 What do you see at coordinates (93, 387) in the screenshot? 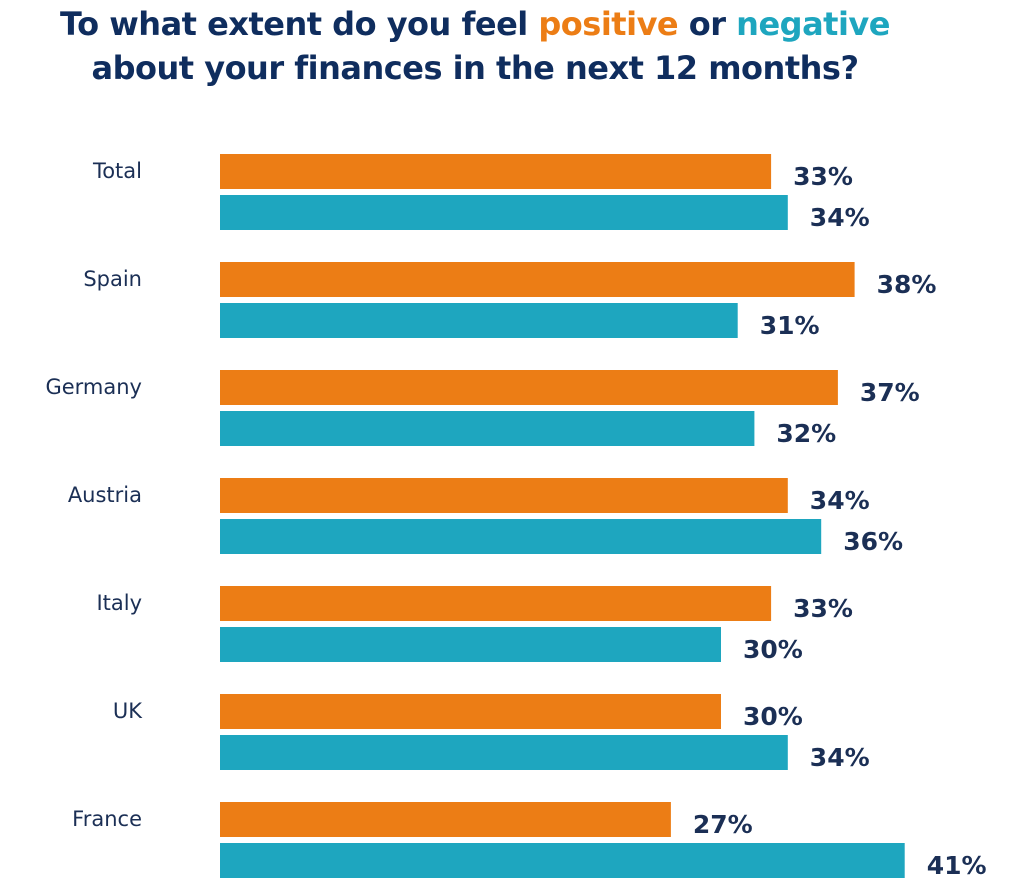
I see `category-label-germany: Germany` at bounding box center [93, 387].